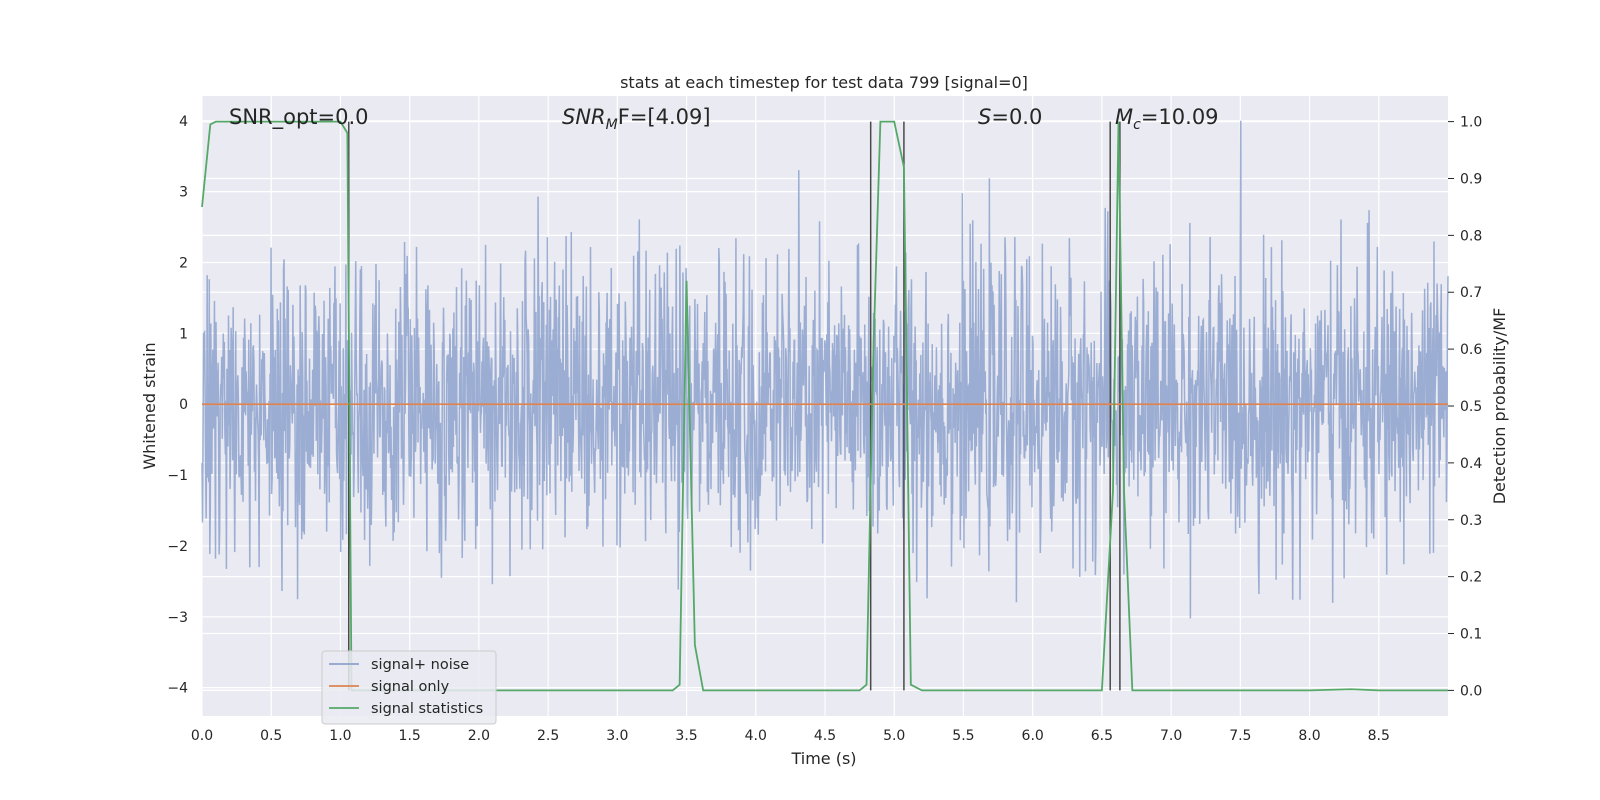  Describe the element at coordinates (479, 736) in the screenshot. I see `x-tick-label: 2.0` at that location.